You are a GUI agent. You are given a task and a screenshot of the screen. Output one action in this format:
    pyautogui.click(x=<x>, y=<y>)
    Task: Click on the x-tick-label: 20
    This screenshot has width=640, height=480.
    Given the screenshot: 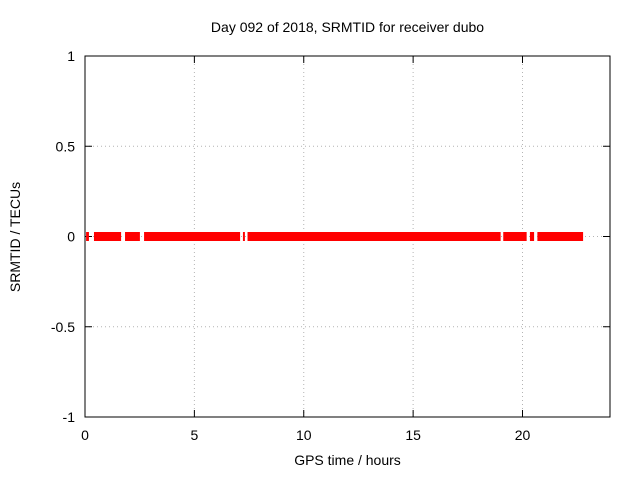 What is the action you would take?
    pyautogui.click(x=523, y=435)
    